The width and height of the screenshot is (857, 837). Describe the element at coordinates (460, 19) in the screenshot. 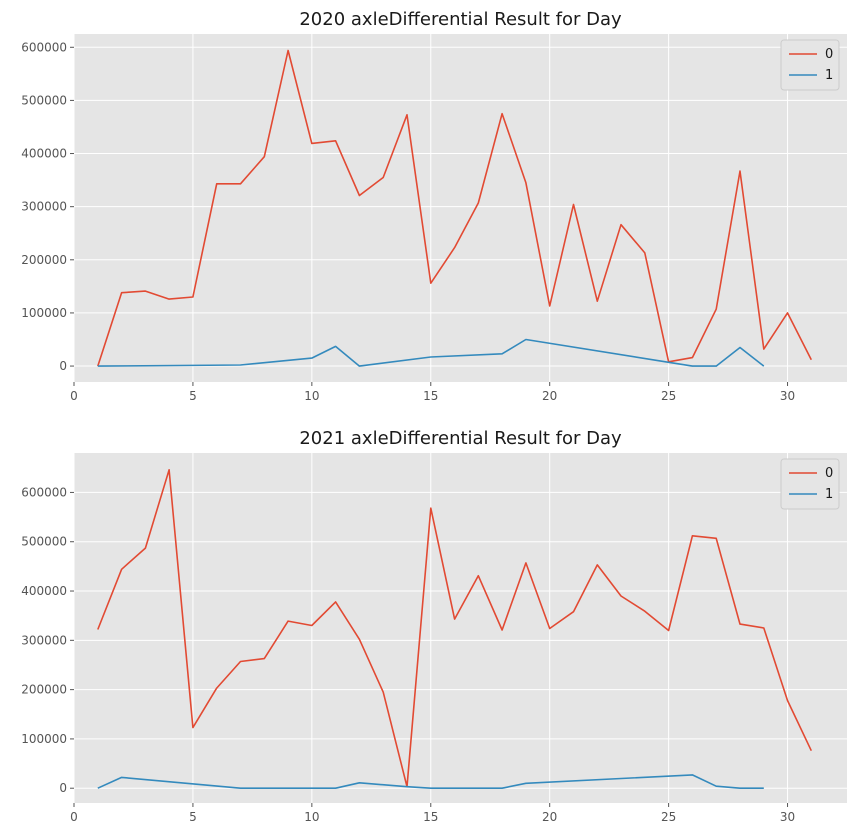

I see `chart-title: 2020 axleDifferential Result for Day` at that location.